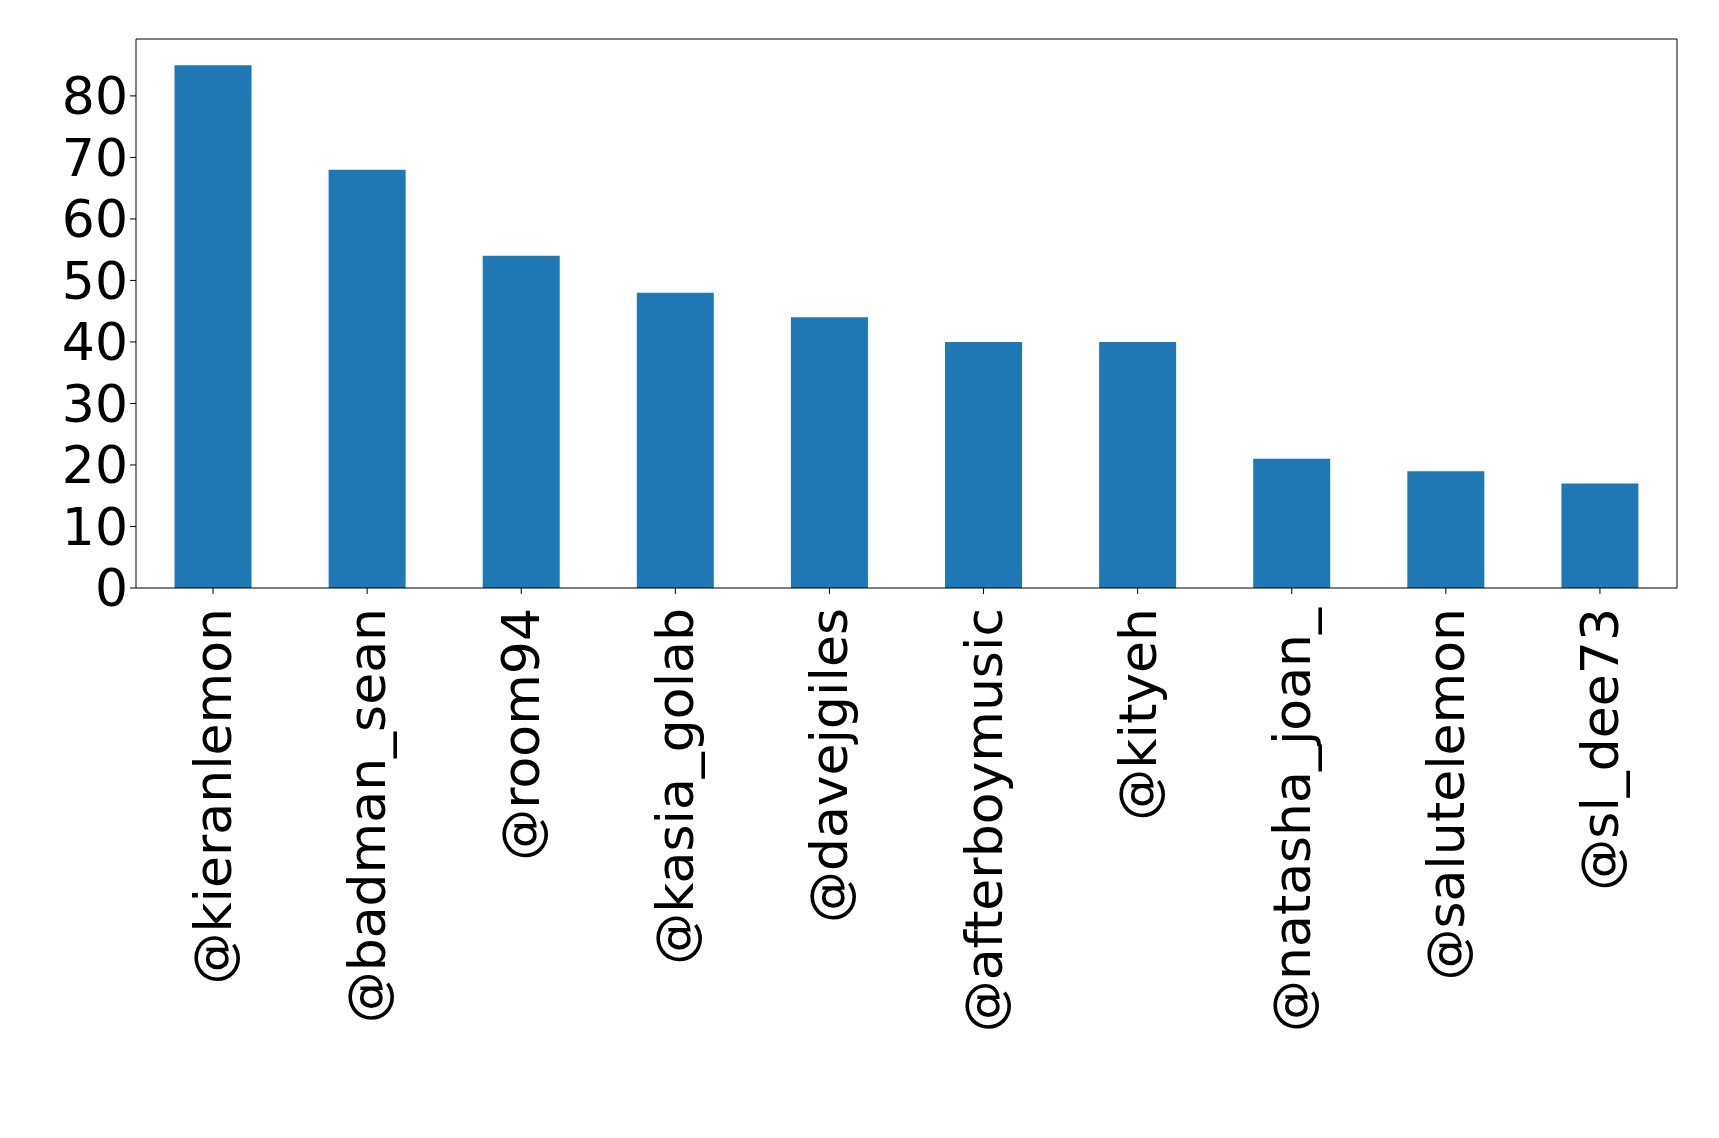 This screenshot has width=1719, height=1138. Describe the element at coordinates (94, 342) in the screenshot. I see `y-tick-label: 40` at that location.